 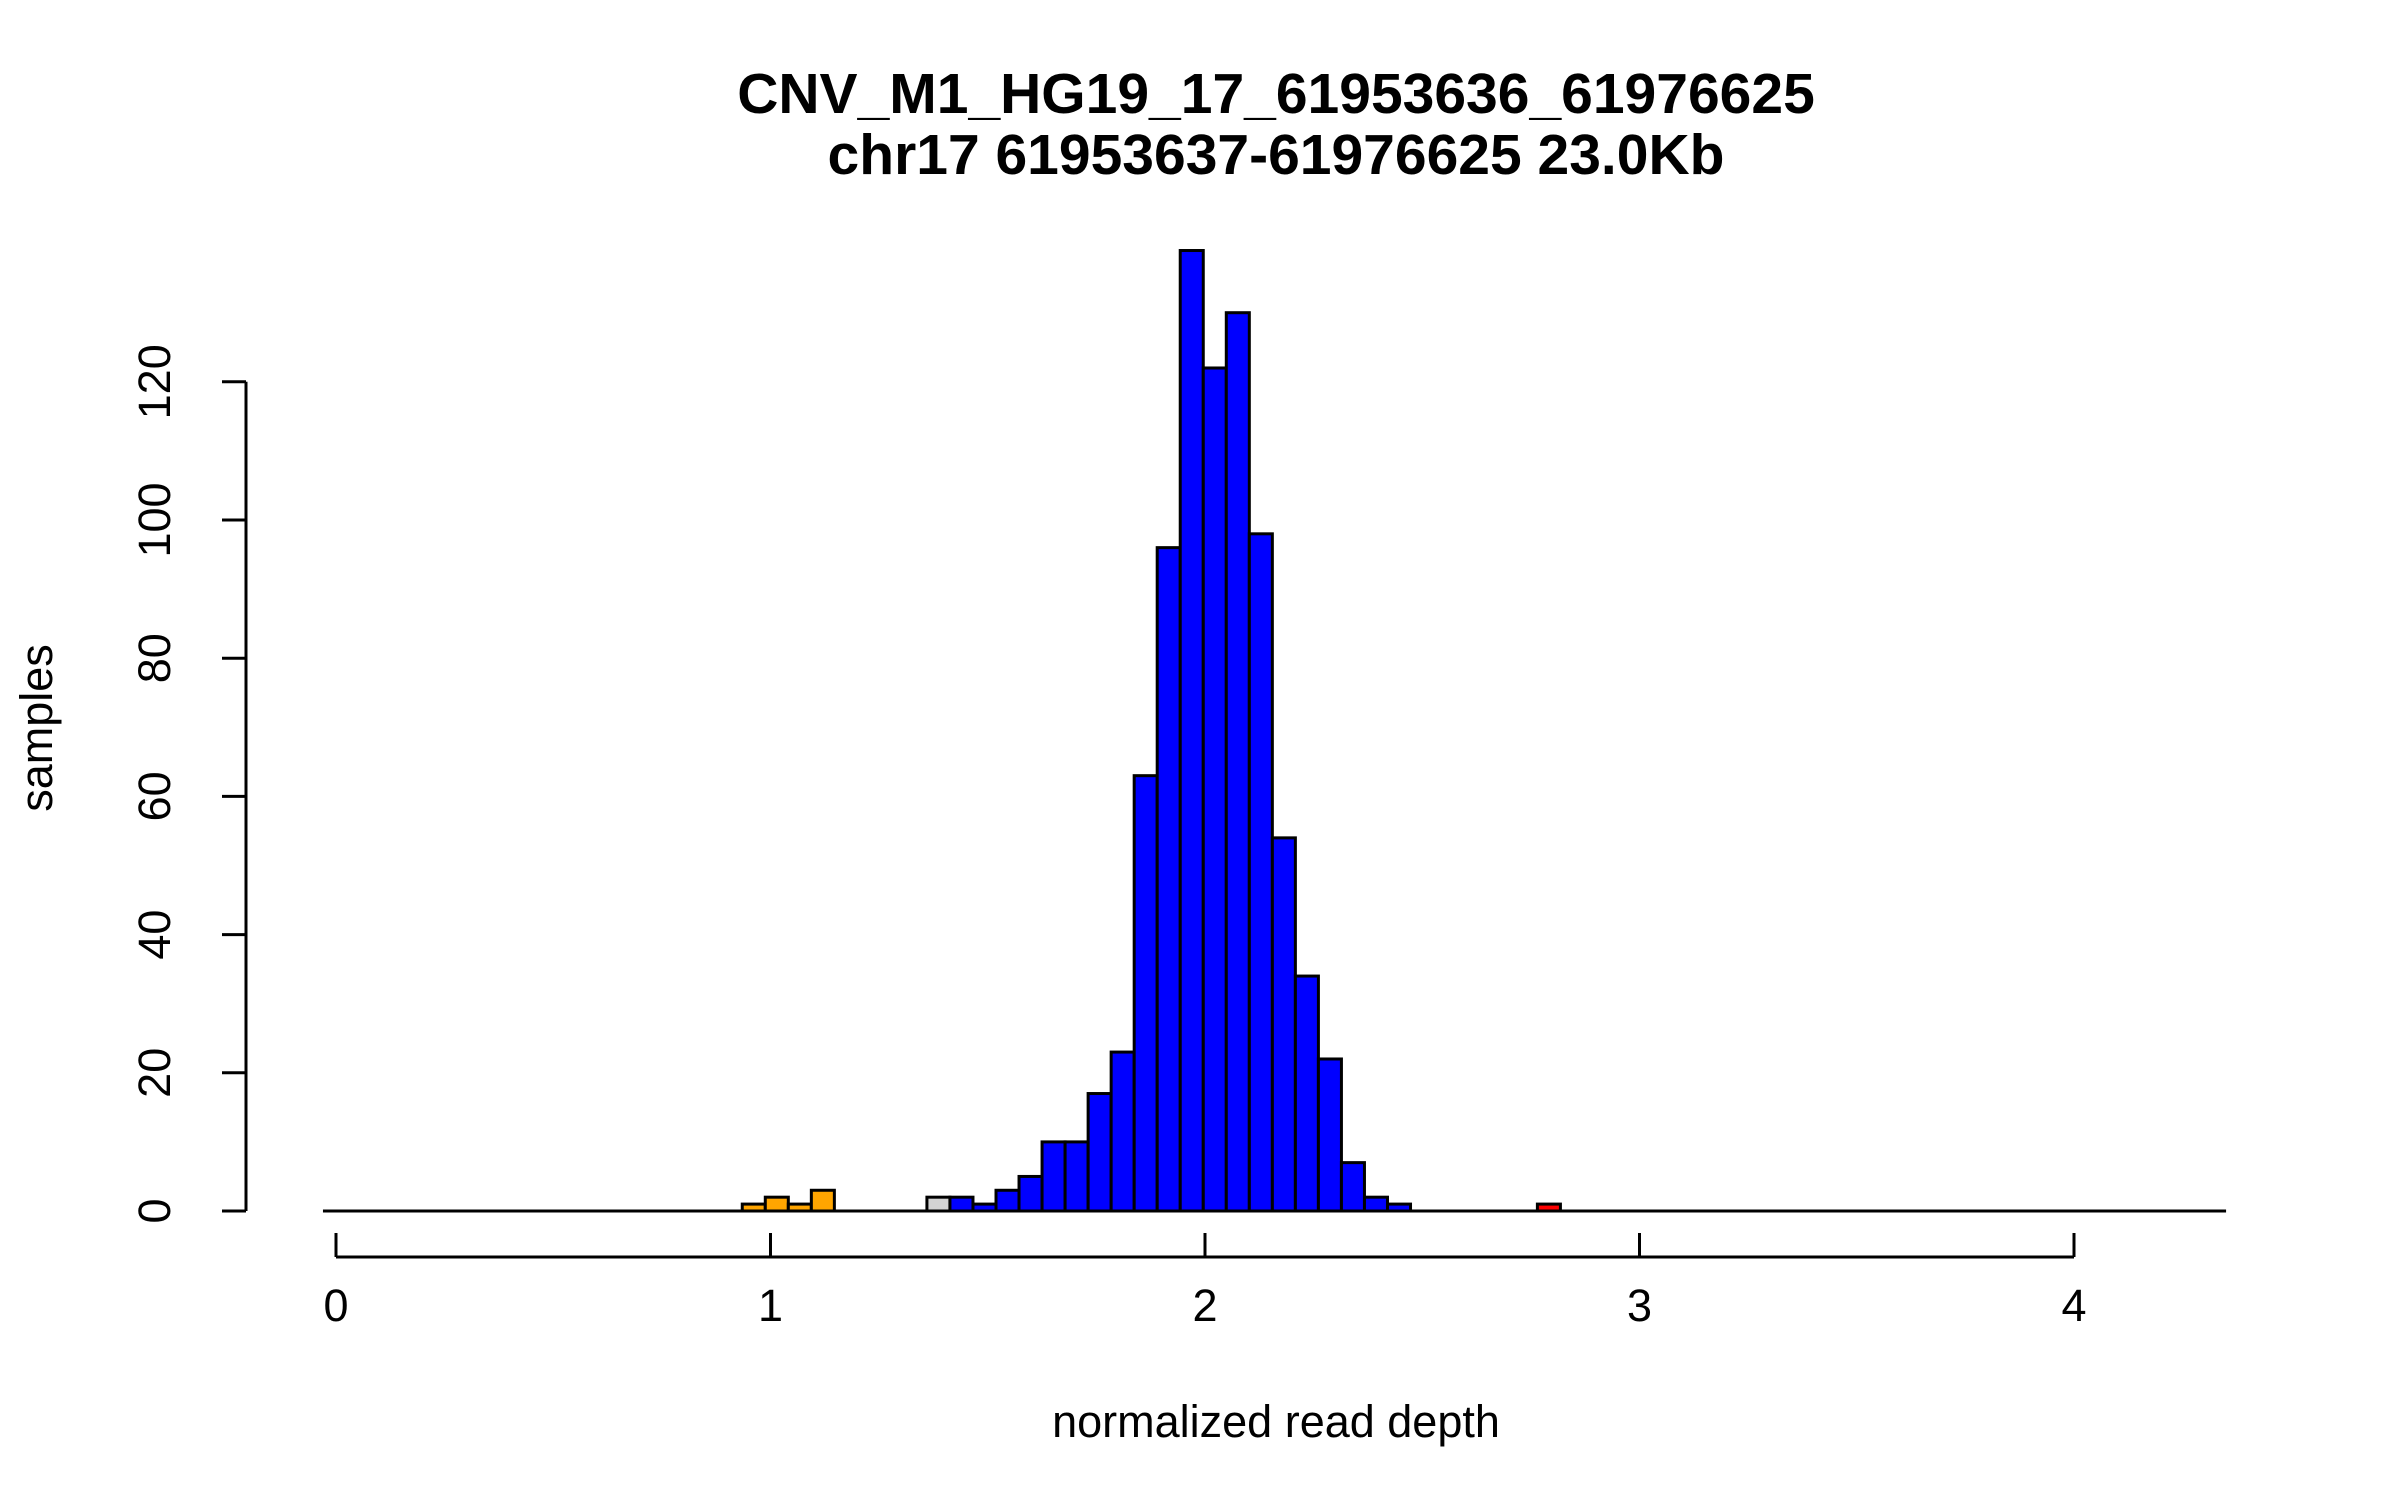 What do you see at coordinates (2073, 1305) in the screenshot?
I see `x-axis-tick-label: 4` at bounding box center [2073, 1305].